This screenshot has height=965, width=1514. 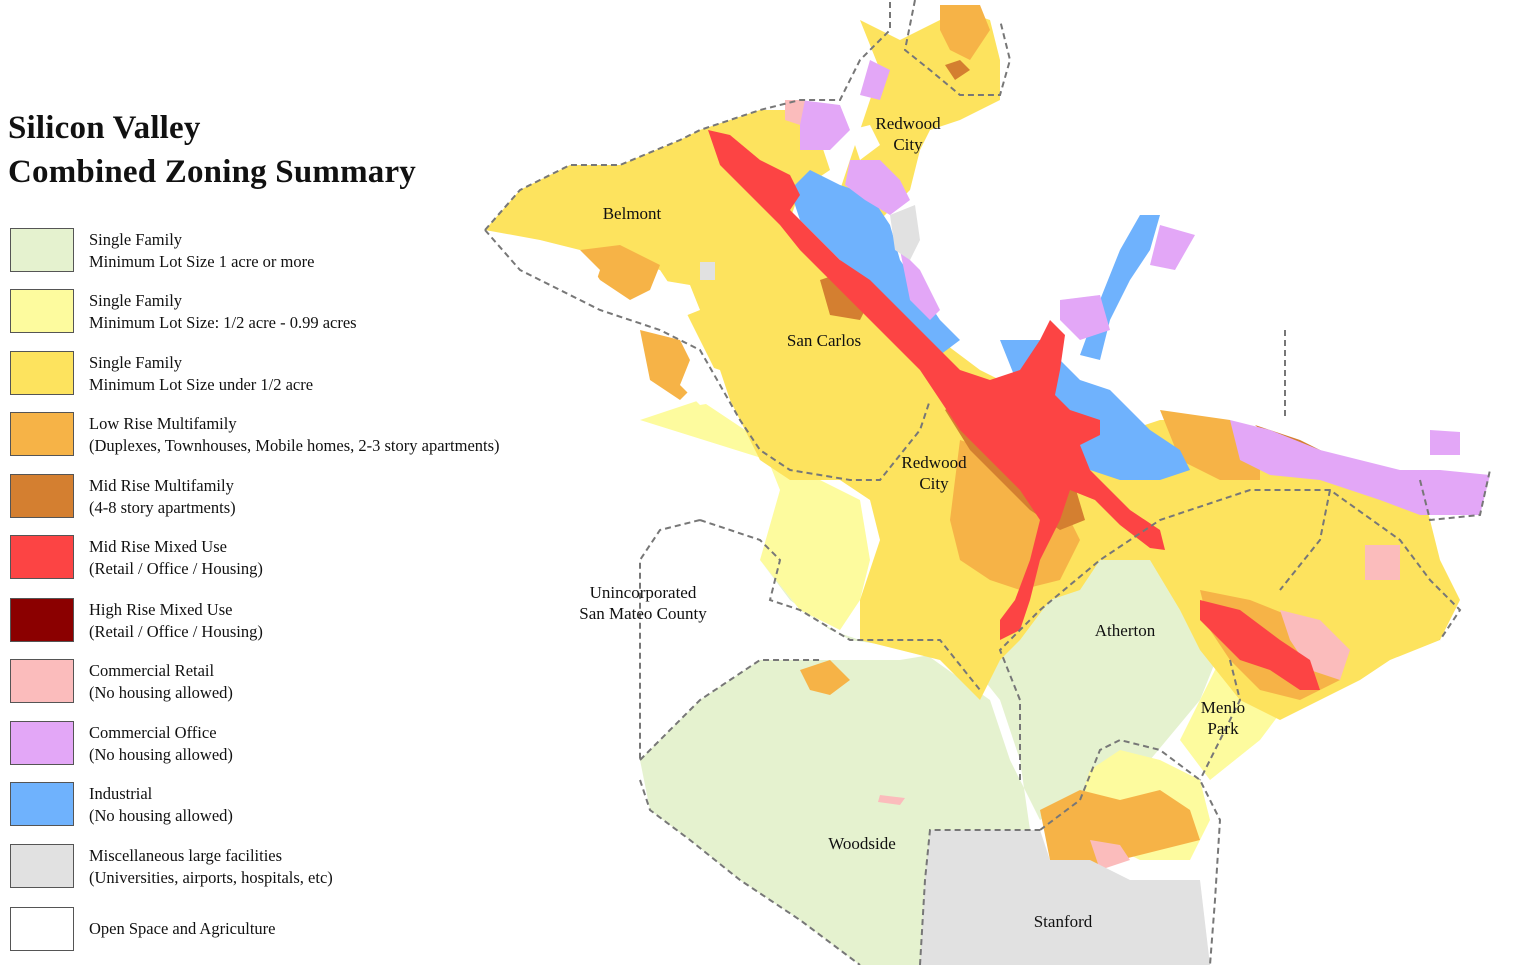 I want to click on legend-label: Commercial Office (No housing allowed), so click(x=161, y=743).